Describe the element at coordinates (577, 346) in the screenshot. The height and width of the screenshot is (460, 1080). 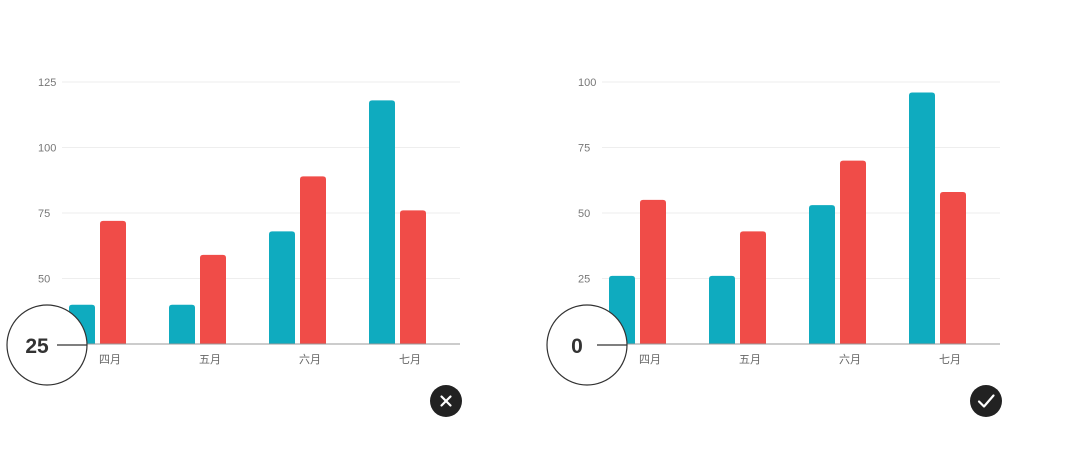
I see `baseline-value-label: 0` at that location.